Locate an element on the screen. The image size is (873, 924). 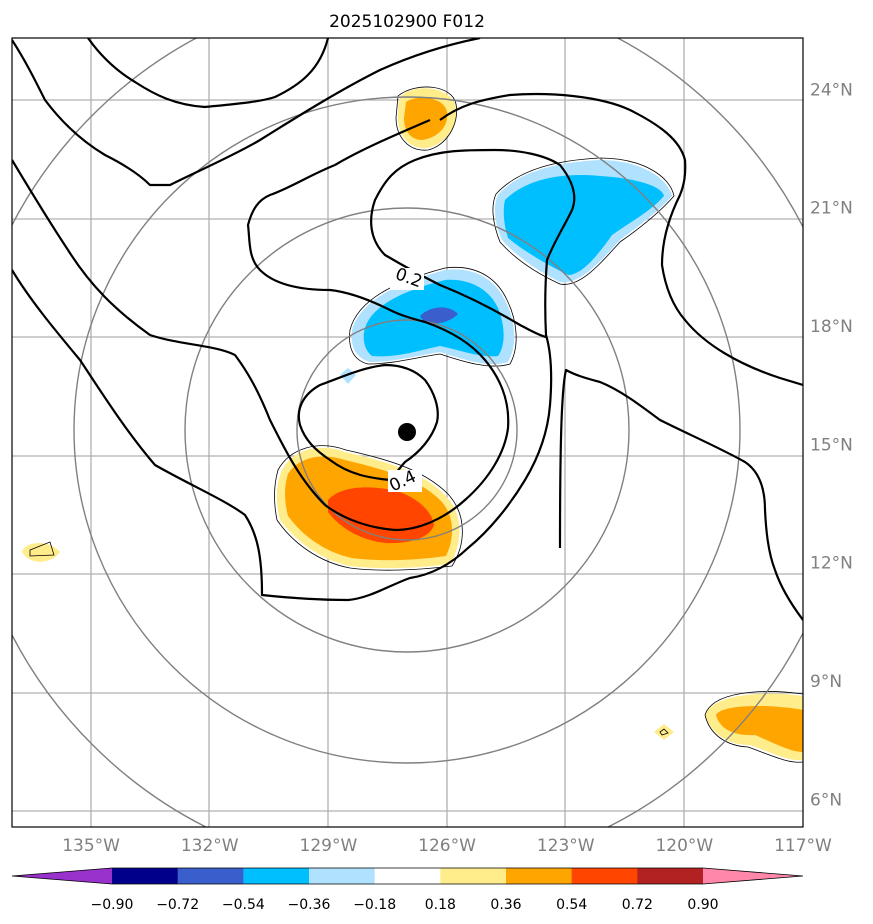
colorbar-tick-label: −0.90 is located at coordinates (112, 905).